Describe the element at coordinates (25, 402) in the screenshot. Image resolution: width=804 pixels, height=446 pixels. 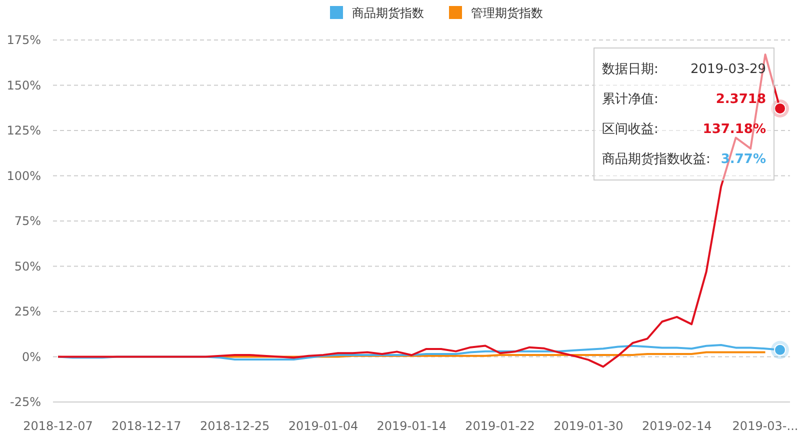
I see `y-tick-label: -25%` at that location.